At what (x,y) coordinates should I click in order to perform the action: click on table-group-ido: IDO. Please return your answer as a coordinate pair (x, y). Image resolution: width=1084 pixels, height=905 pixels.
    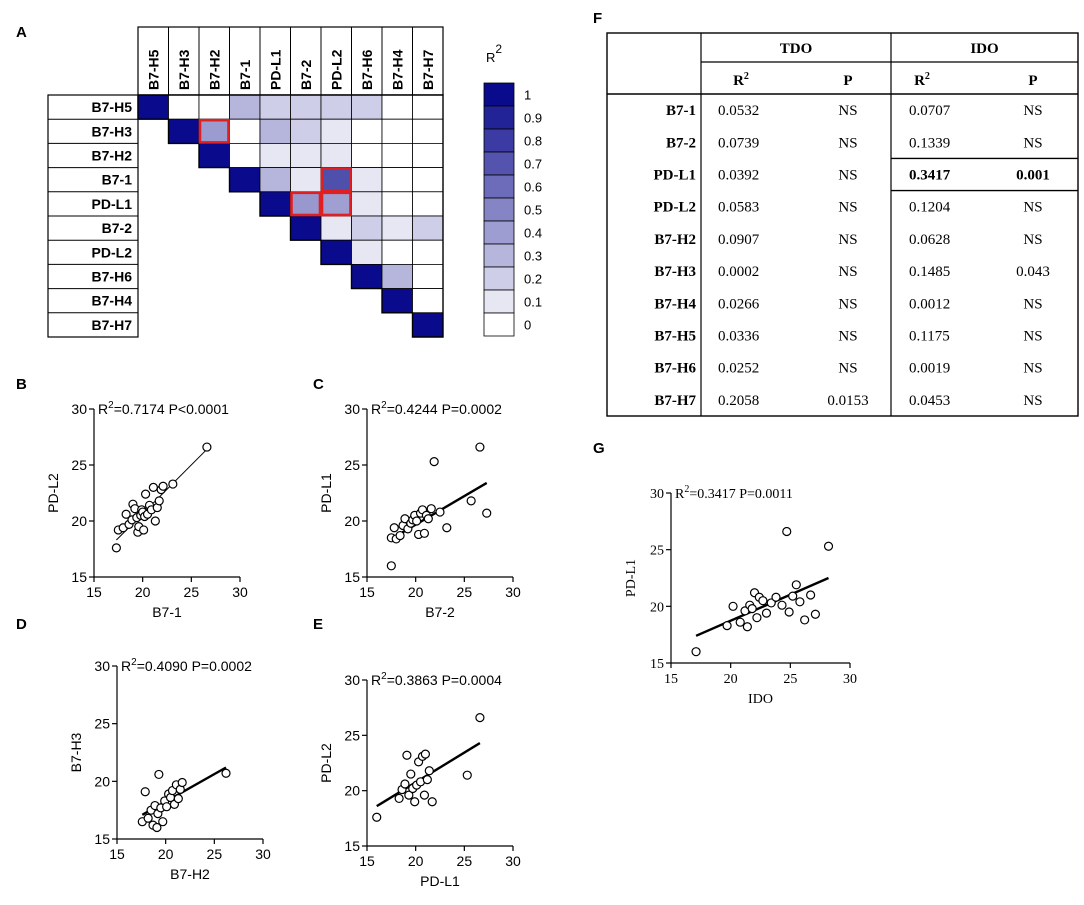
    Looking at the image, I should click on (984, 49).